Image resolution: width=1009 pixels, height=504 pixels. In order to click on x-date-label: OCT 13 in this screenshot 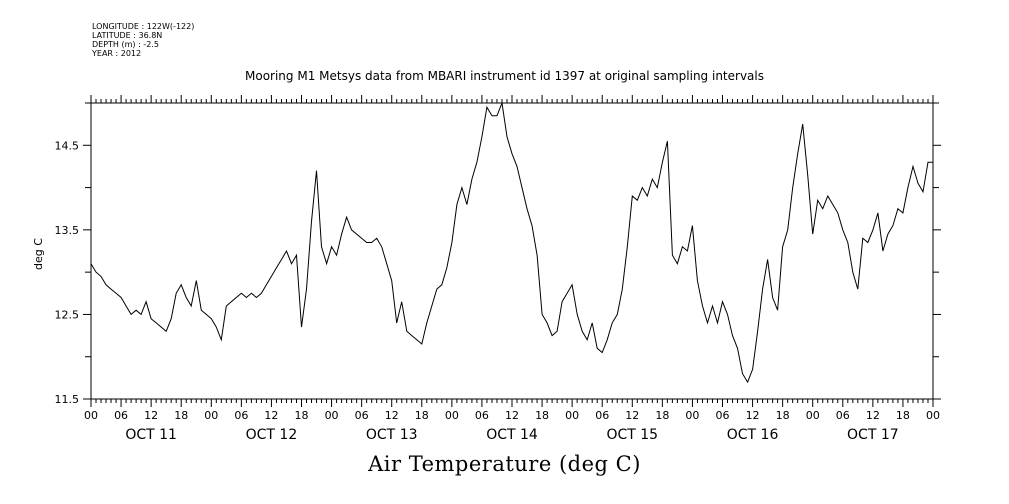, I will do `click(392, 435)`.